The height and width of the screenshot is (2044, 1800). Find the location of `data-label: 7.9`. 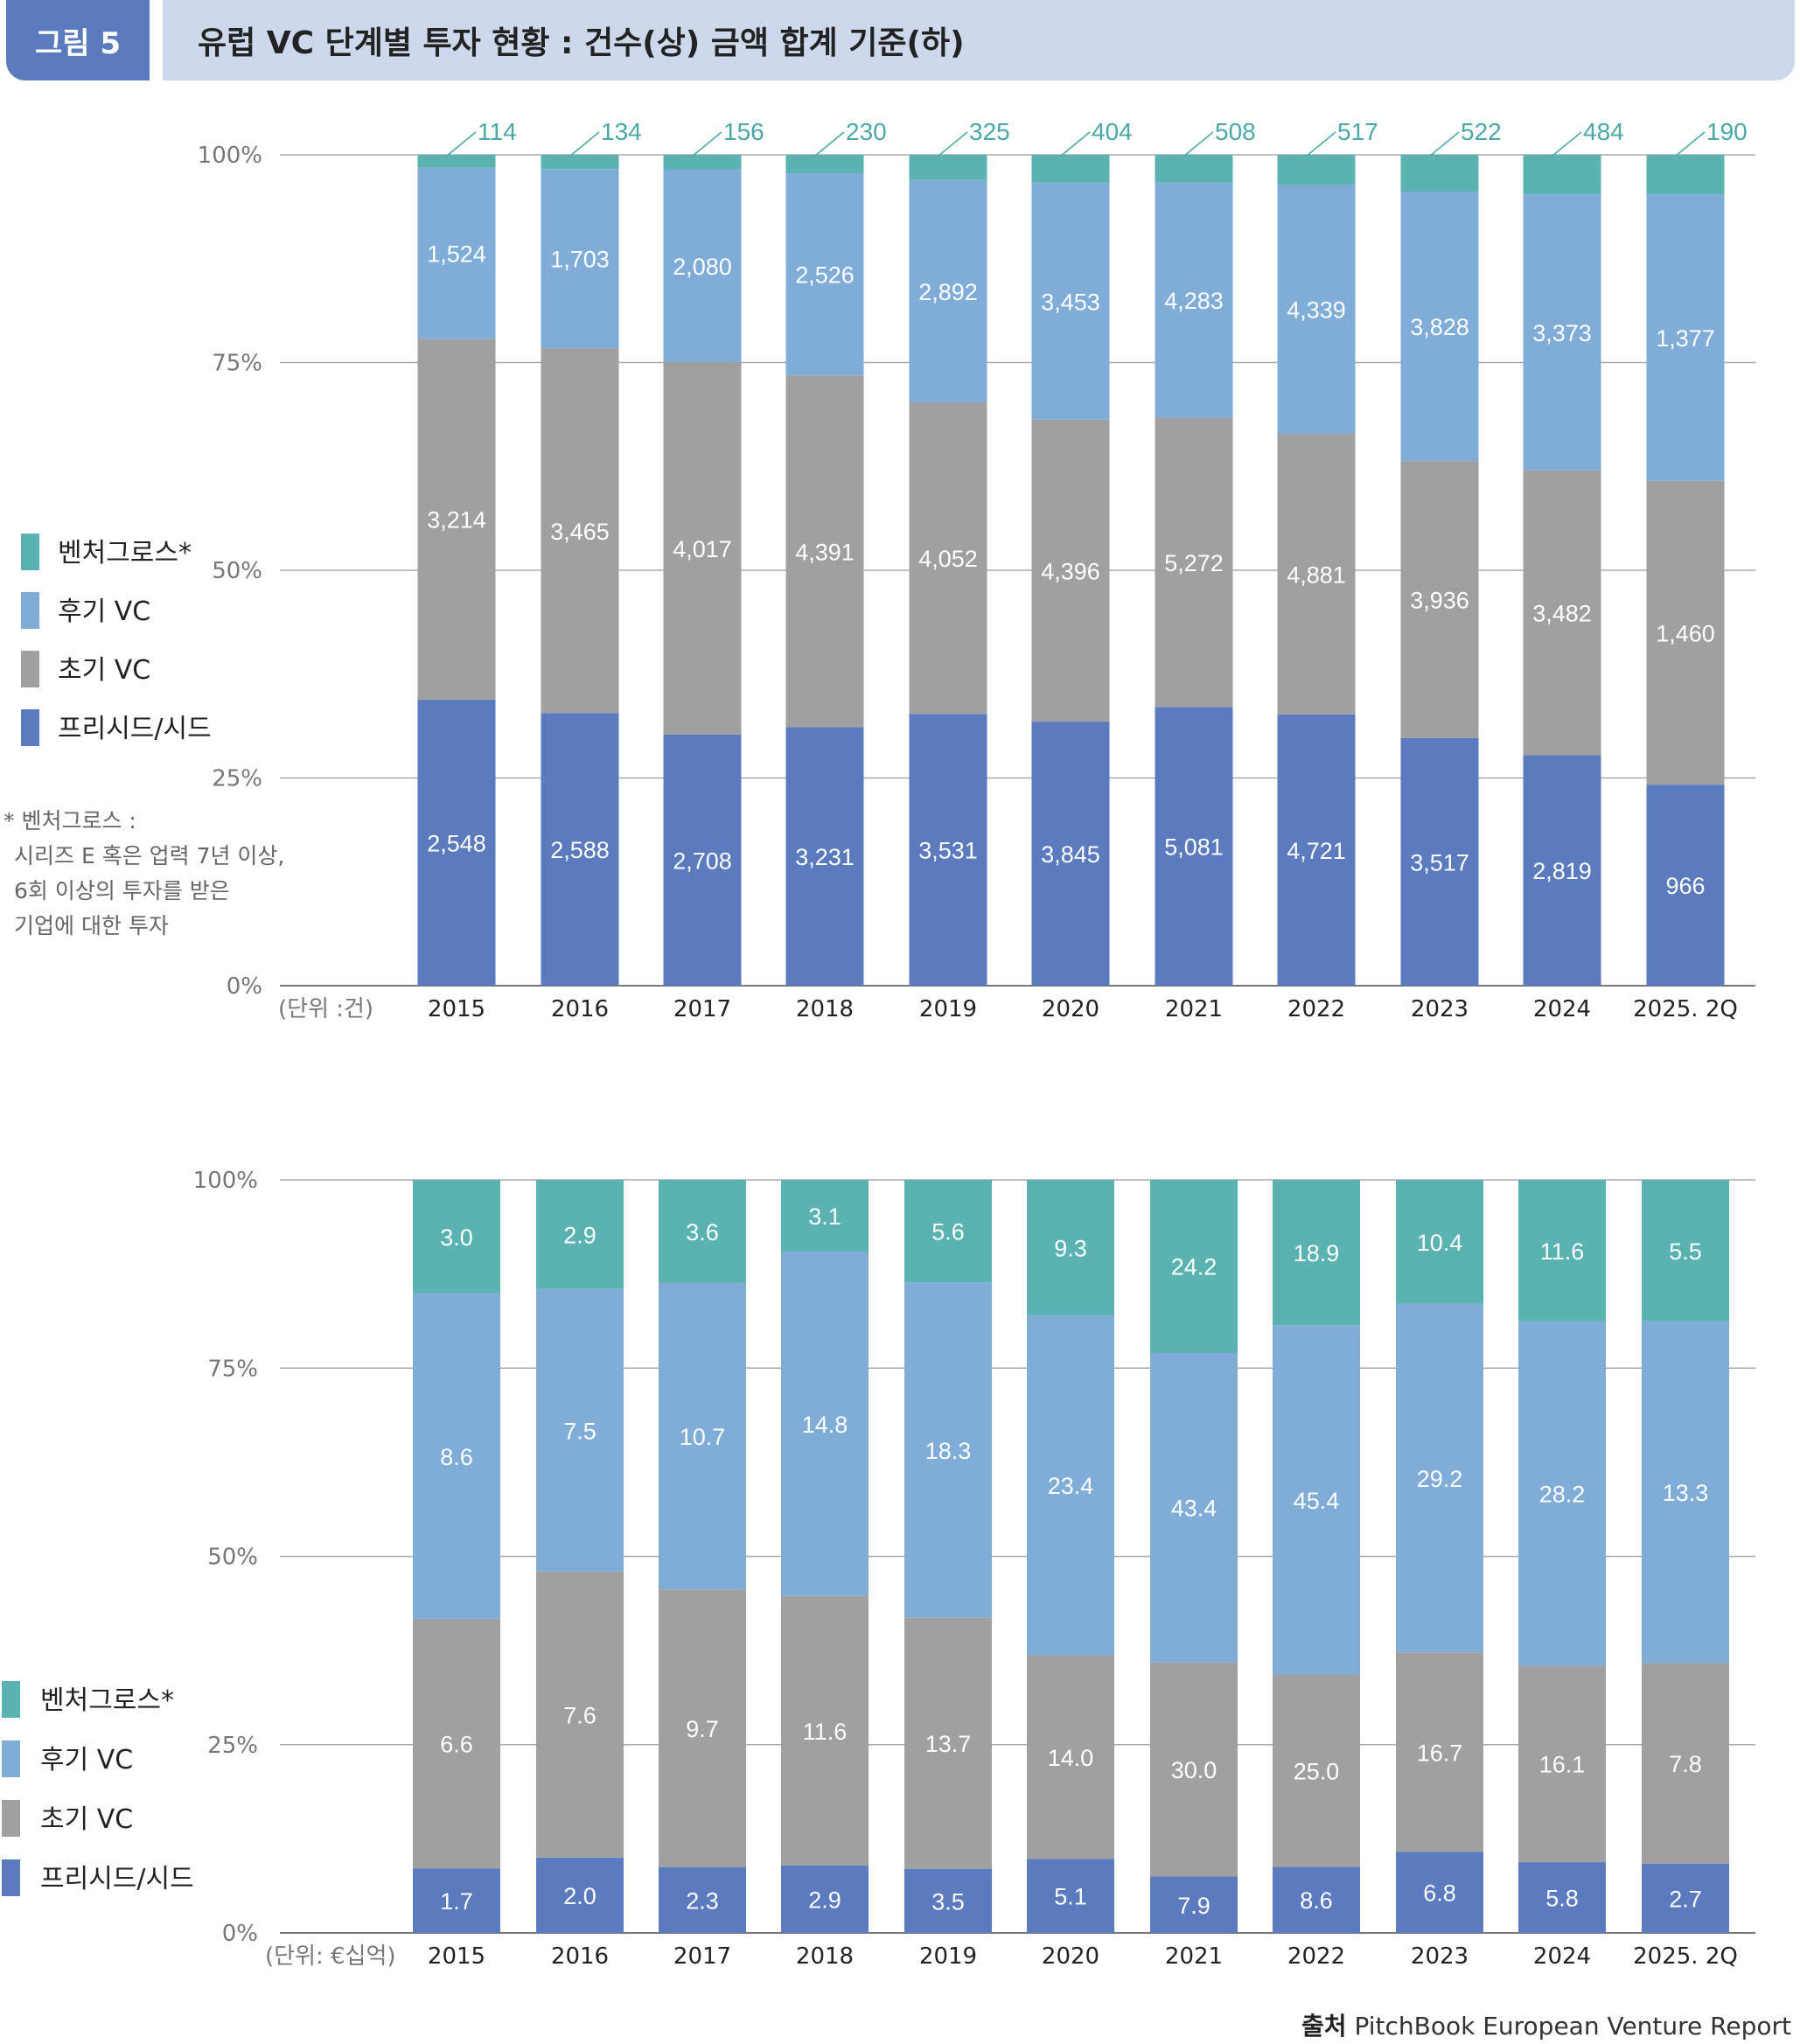

data-label: 7.9 is located at coordinates (1193, 1906).